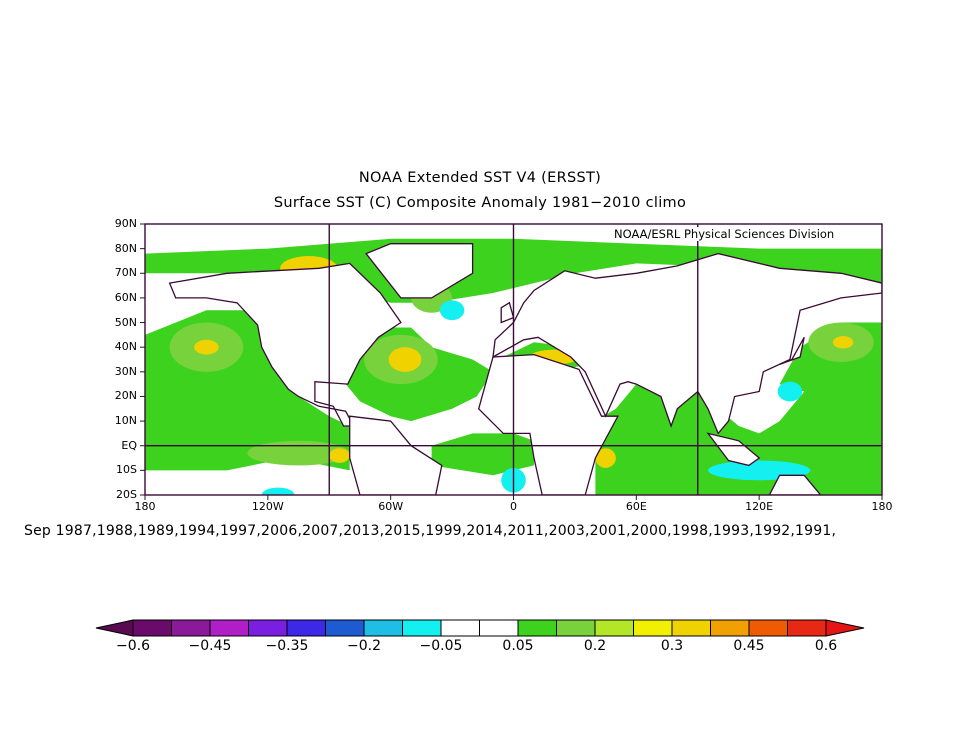 This screenshot has width=960, height=742. What do you see at coordinates (843, 342) in the screenshot?
I see `warm-spot-kuroshio` at bounding box center [843, 342].